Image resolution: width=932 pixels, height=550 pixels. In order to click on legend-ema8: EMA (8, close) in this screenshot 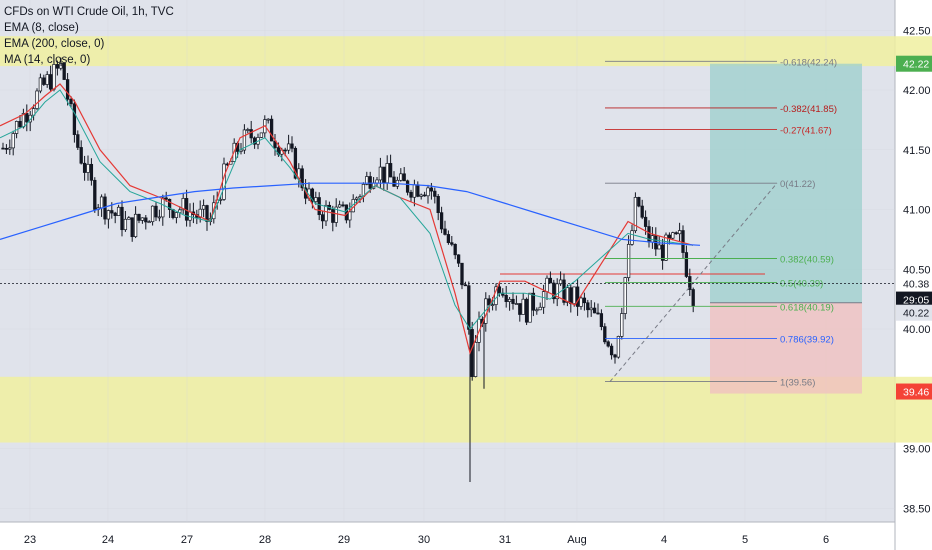, I will do `click(41, 28)`.